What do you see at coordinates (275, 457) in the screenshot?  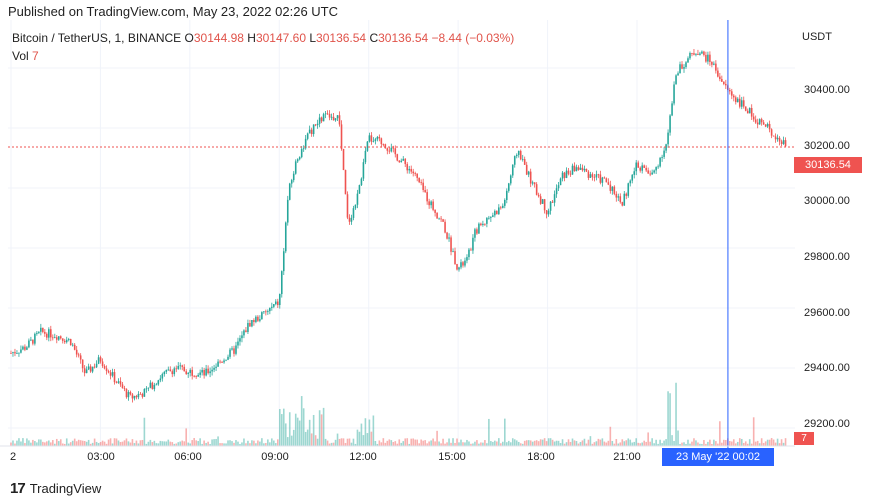 I see `x-tick-label: 09:00` at bounding box center [275, 457].